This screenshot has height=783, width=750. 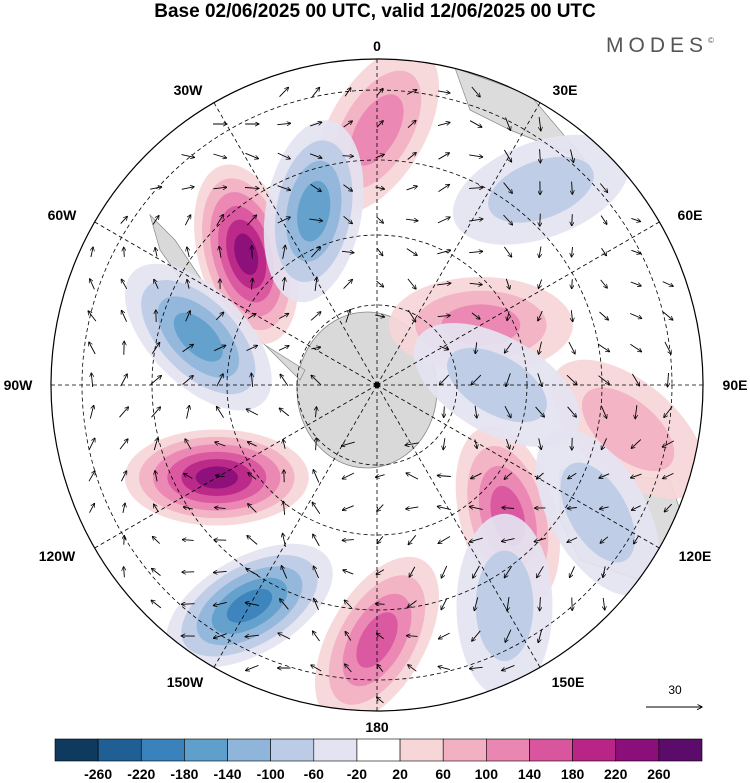 What do you see at coordinates (660, 46) in the screenshot?
I see `modes-logo: MODES©` at bounding box center [660, 46].